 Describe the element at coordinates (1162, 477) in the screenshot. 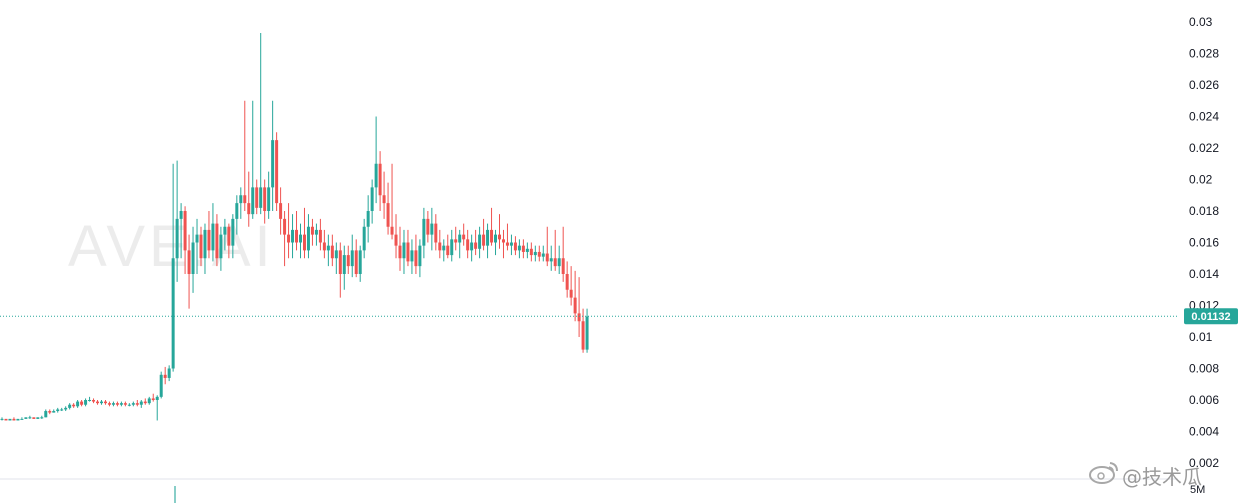

I see `weibo-handle: @技术瓜` at that location.